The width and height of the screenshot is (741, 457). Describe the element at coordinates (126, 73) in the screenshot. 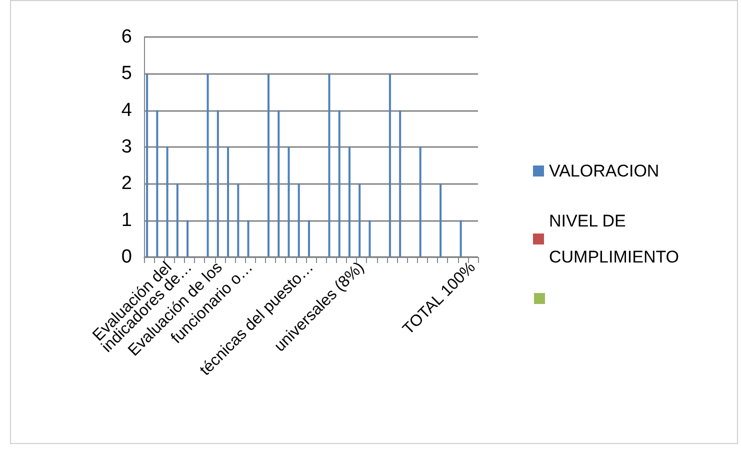

I see `y-tick-label: 5` at that location.